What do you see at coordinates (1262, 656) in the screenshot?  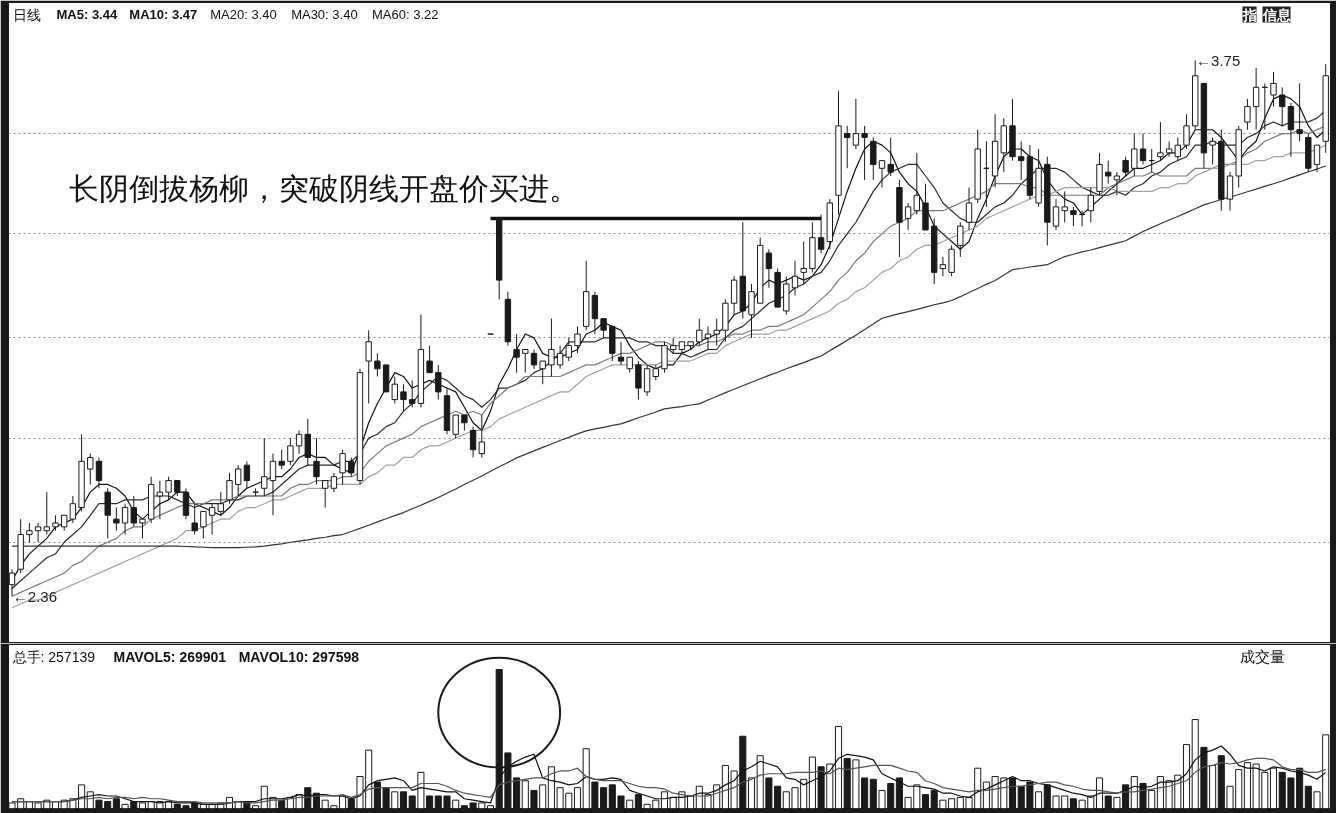 I see `chart-title: 成交量` at bounding box center [1262, 656].